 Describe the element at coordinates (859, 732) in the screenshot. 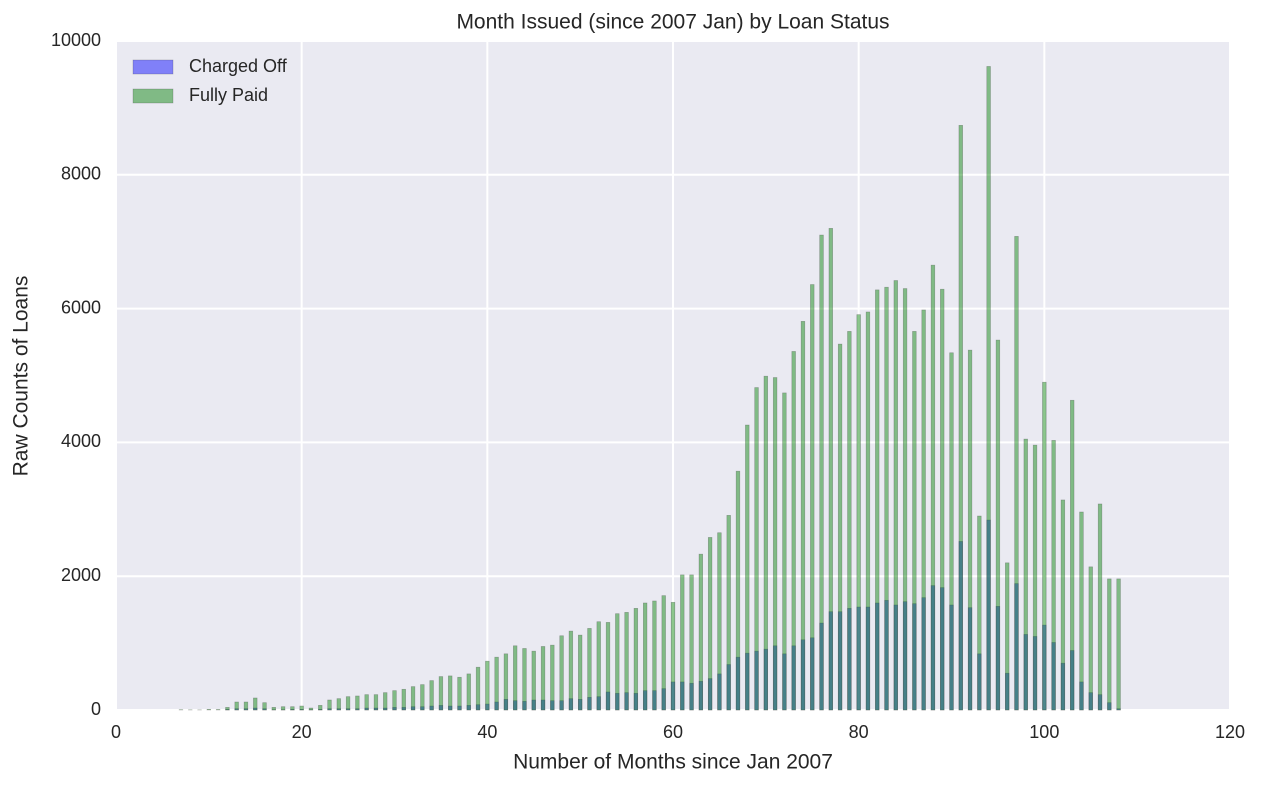

I see `x-tick-label: 80` at that location.